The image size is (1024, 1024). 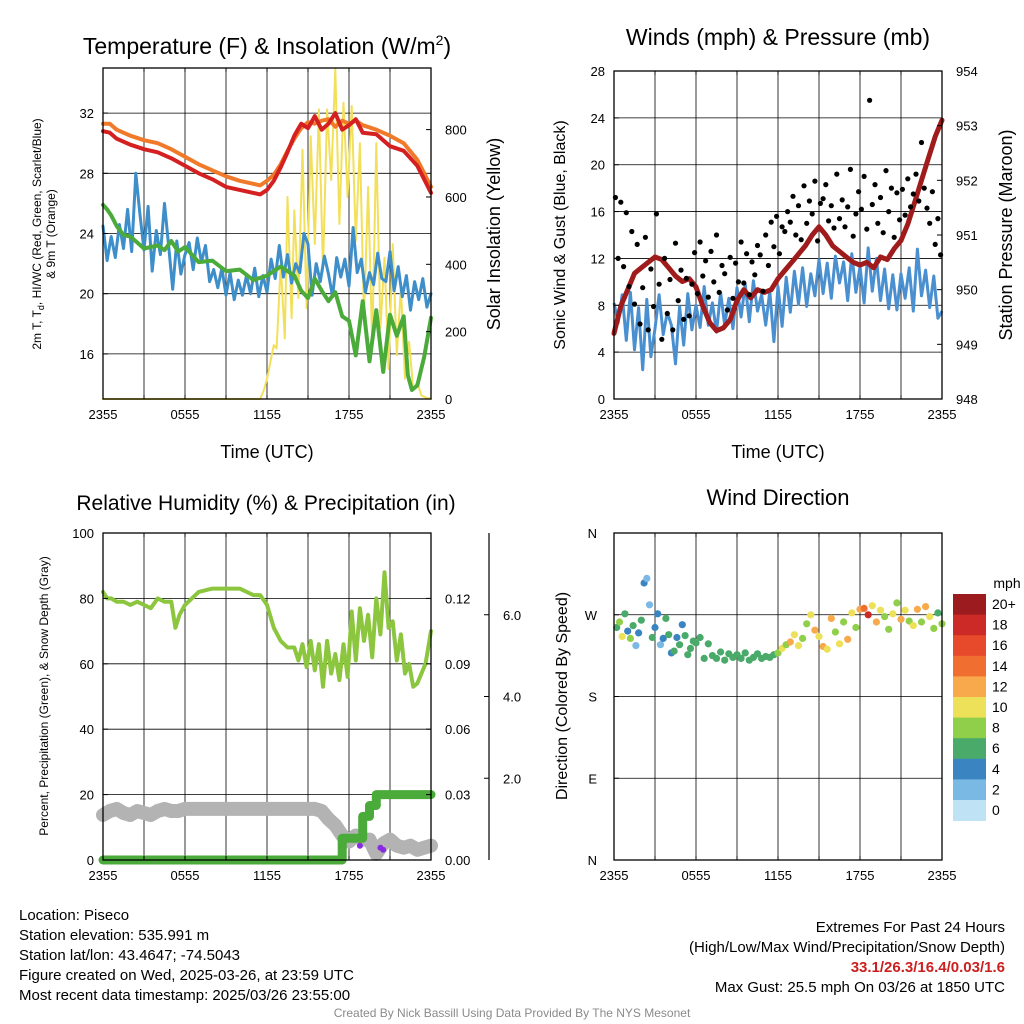 I want to click on humidity-y-tick-label: 20, so click(x=87, y=795).